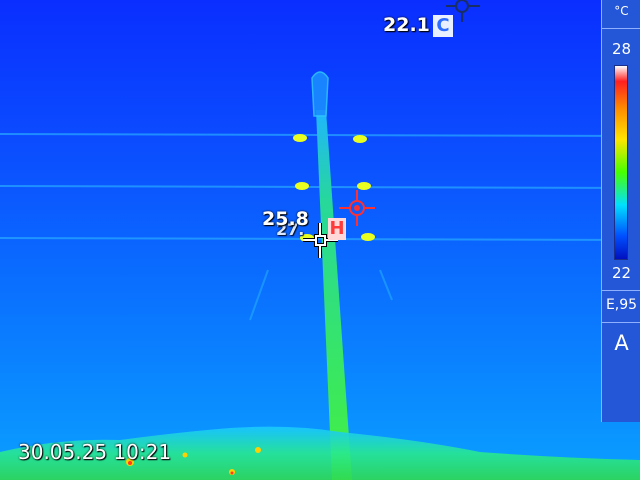  I want to click on utility-pole, so click(334, 295).